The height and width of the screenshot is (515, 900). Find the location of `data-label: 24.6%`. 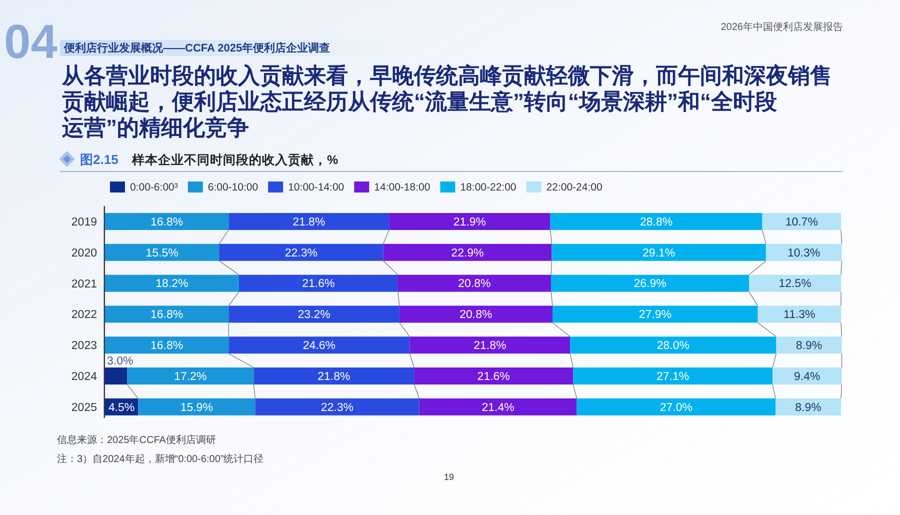

data-label: 24.6% is located at coordinates (319, 346).